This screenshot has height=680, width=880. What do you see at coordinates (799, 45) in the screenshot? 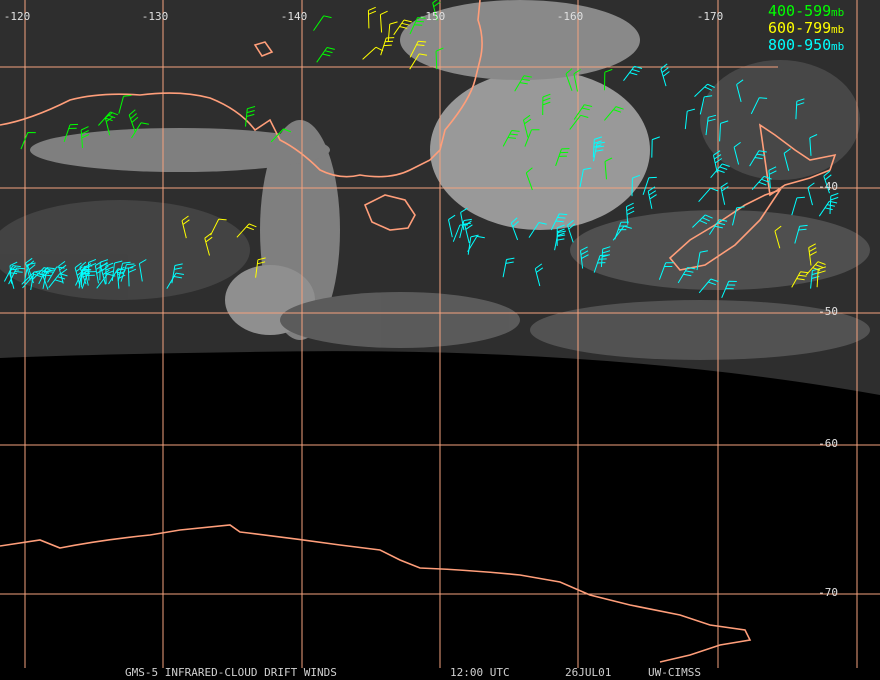
I see `legend-range: 800-950` at bounding box center [799, 45].